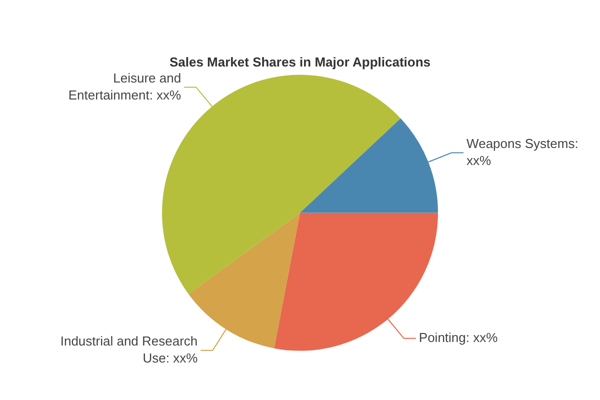  I want to click on slice-label: Industrial and Research Use: xx%, so click(129, 350).